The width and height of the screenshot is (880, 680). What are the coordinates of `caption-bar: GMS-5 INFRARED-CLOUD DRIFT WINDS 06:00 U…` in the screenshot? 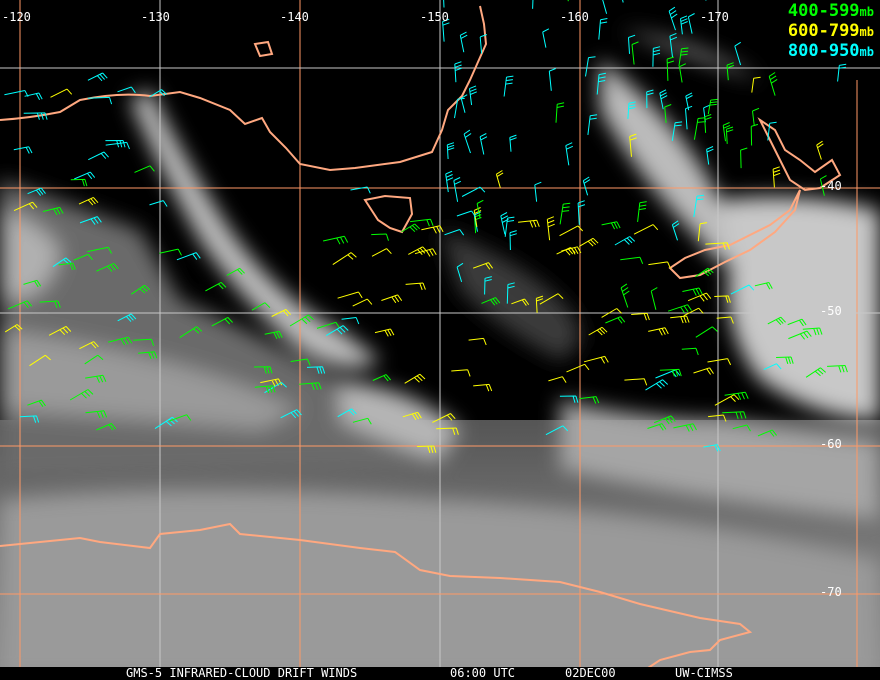 It's located at (440, 673).